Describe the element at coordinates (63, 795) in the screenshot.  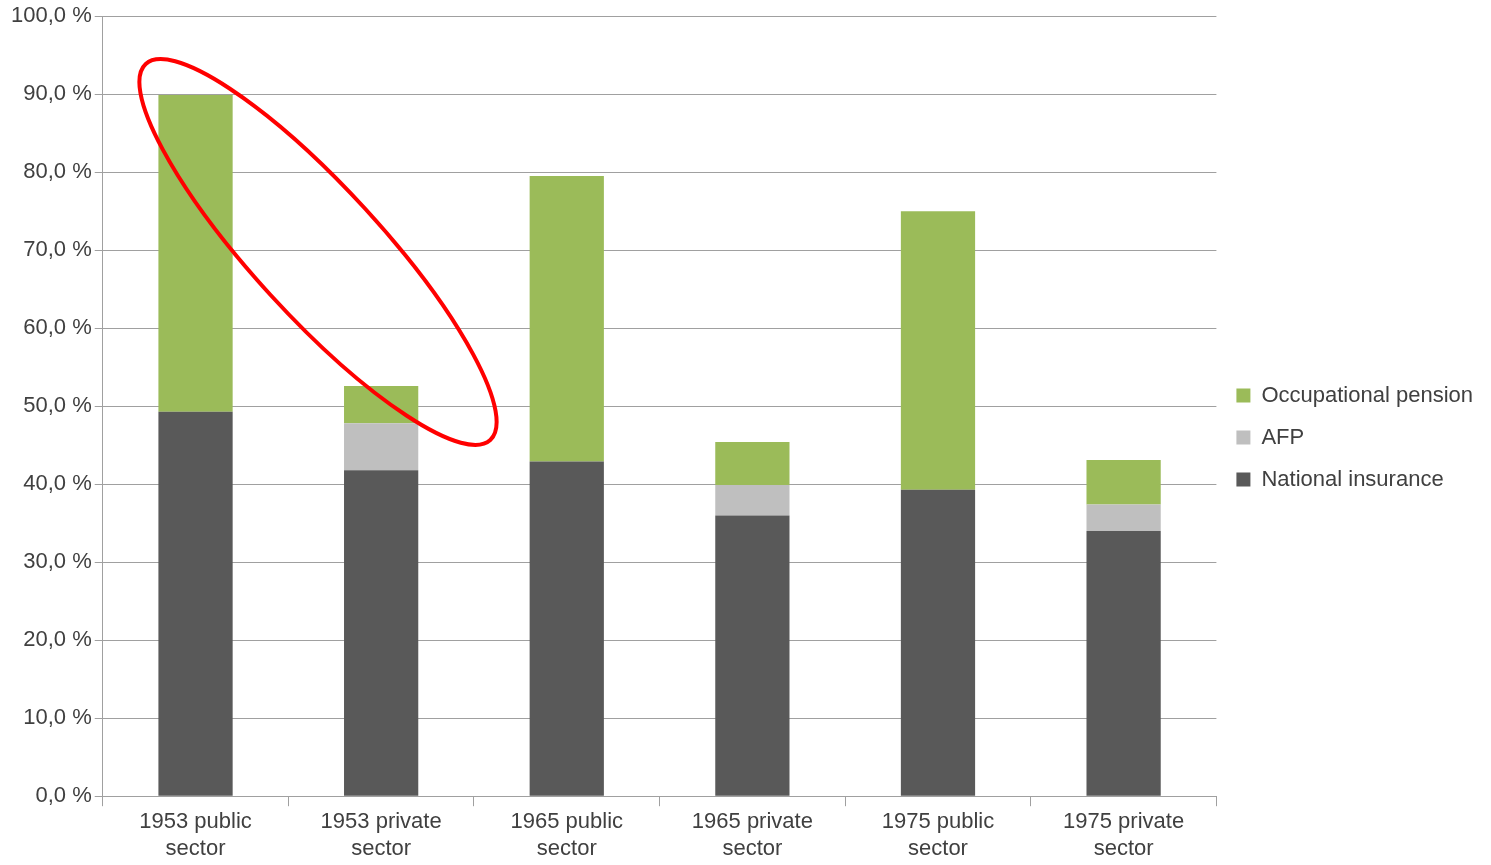
I see `y-tick-label: 0,0 %` at that location.